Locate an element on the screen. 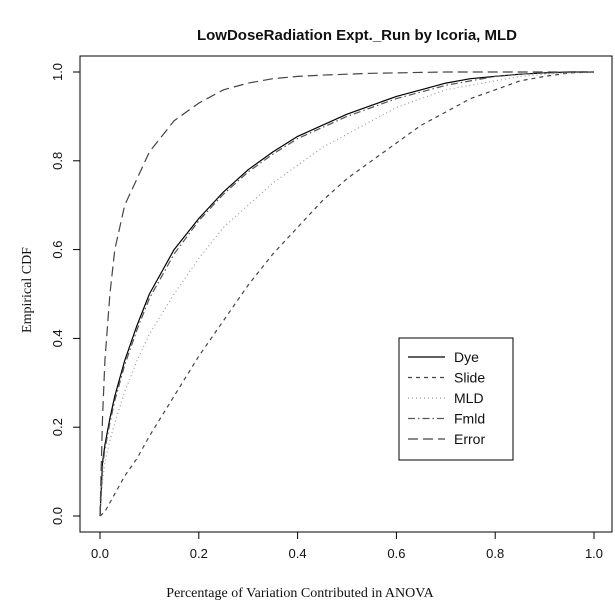  y-tick-label: 0.0 is located at coordinates (57, 516).